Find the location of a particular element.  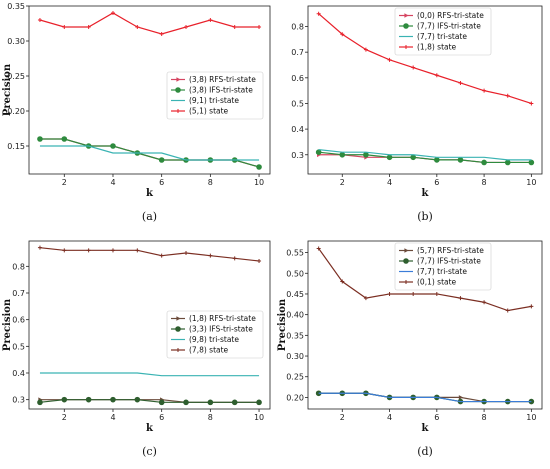

y-tick-label: 0.6 is located at coordinates (297, 78).